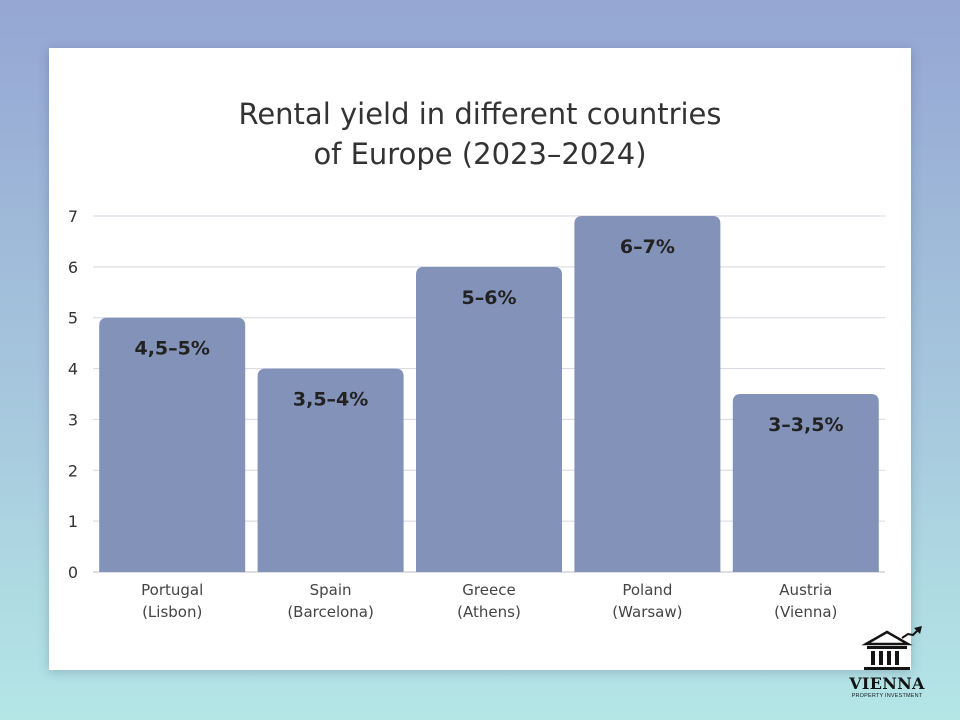 This screenshot has width=960, height=720. I want to click on data-label: 6–7%, so click(647, 247).